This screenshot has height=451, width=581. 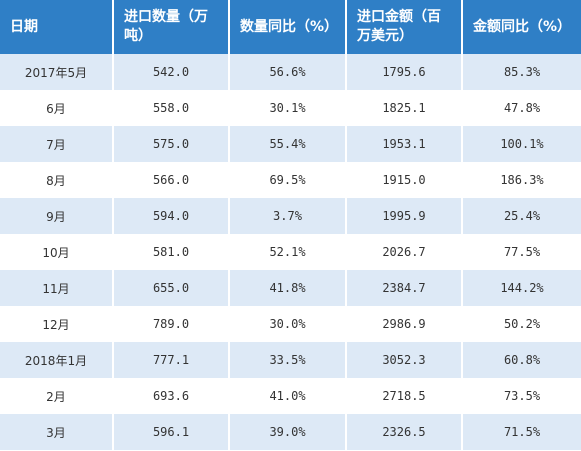 What do you see at coordinates (404, 108) in the screenshot?
I see `import-value-cell: 1825.1` at bounding box center [404, 108].